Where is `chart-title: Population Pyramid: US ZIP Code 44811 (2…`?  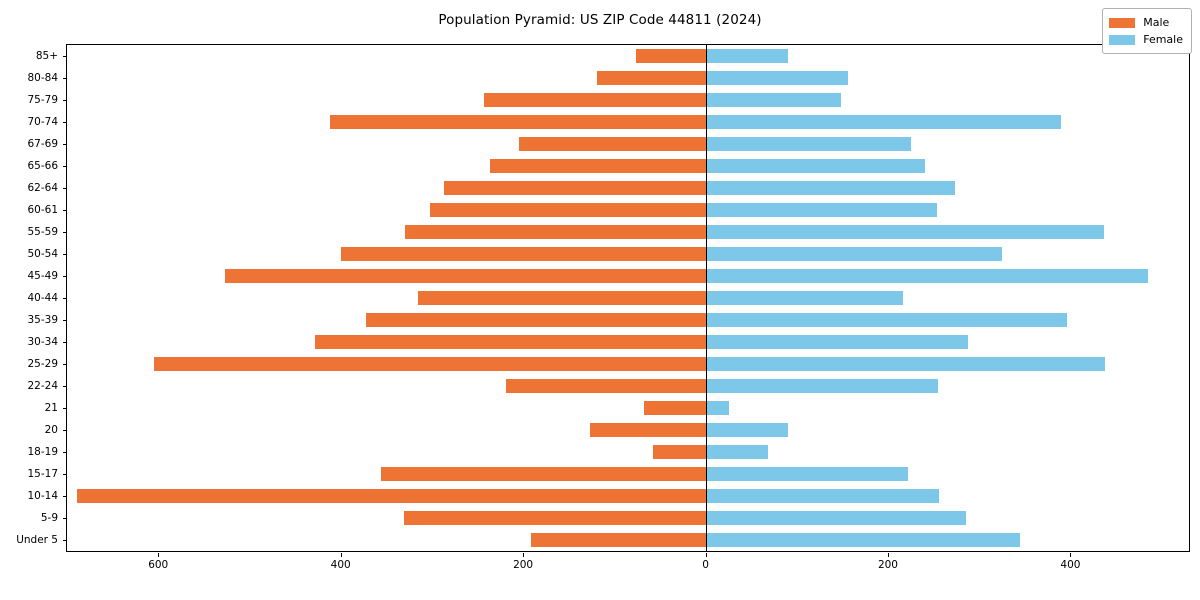
chart-title: Population Pyramid: US ZIP Code 44811 (2… is located at coordinates (600, 20).